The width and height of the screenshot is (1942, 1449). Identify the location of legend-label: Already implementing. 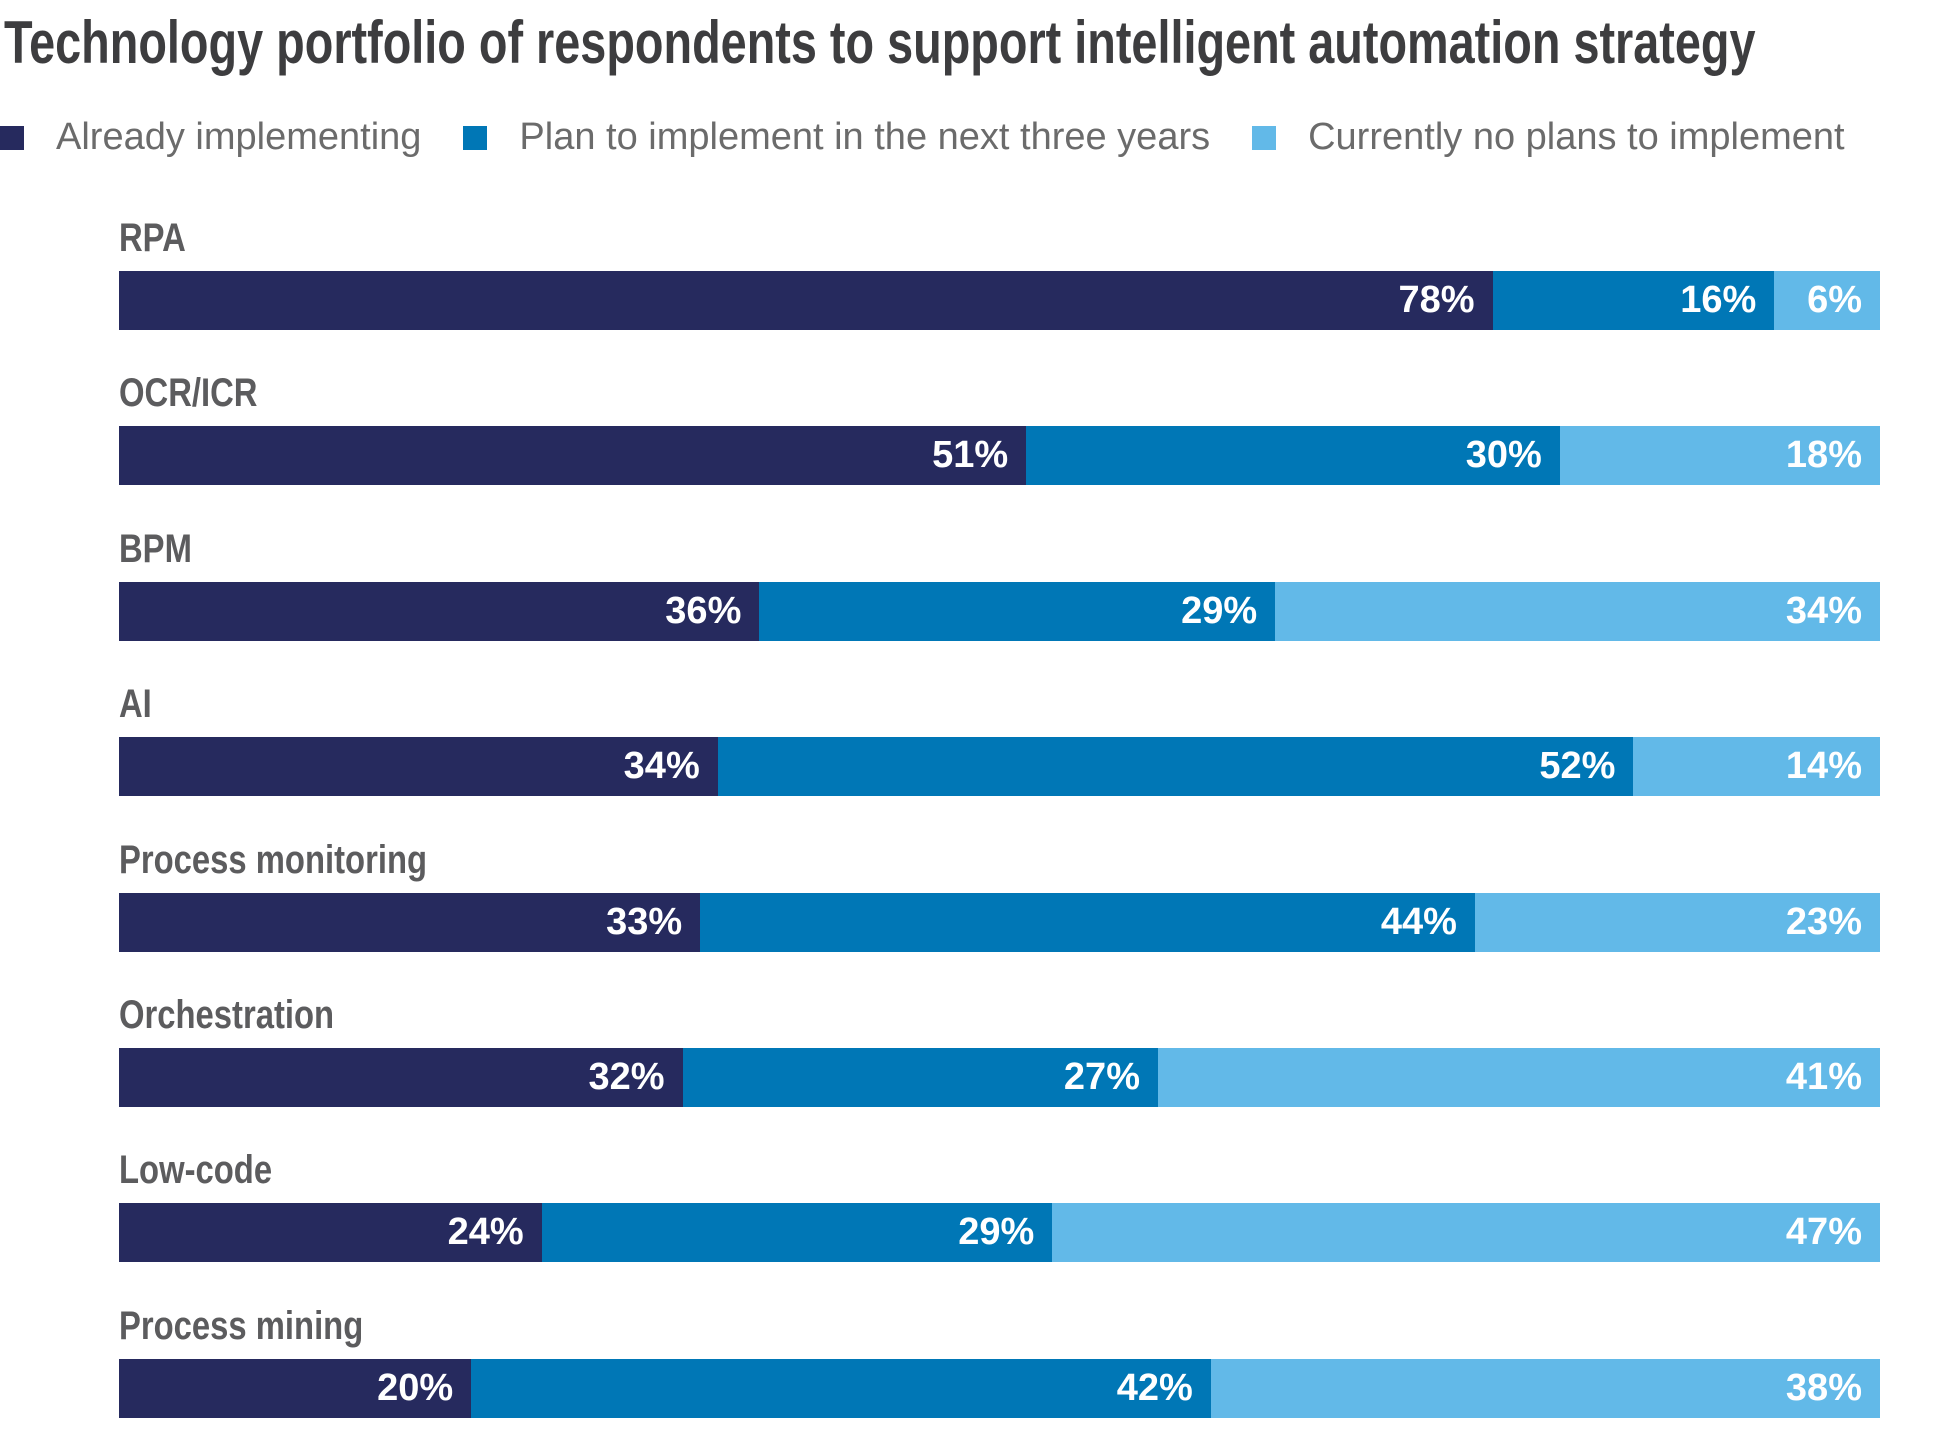
(239, 137).